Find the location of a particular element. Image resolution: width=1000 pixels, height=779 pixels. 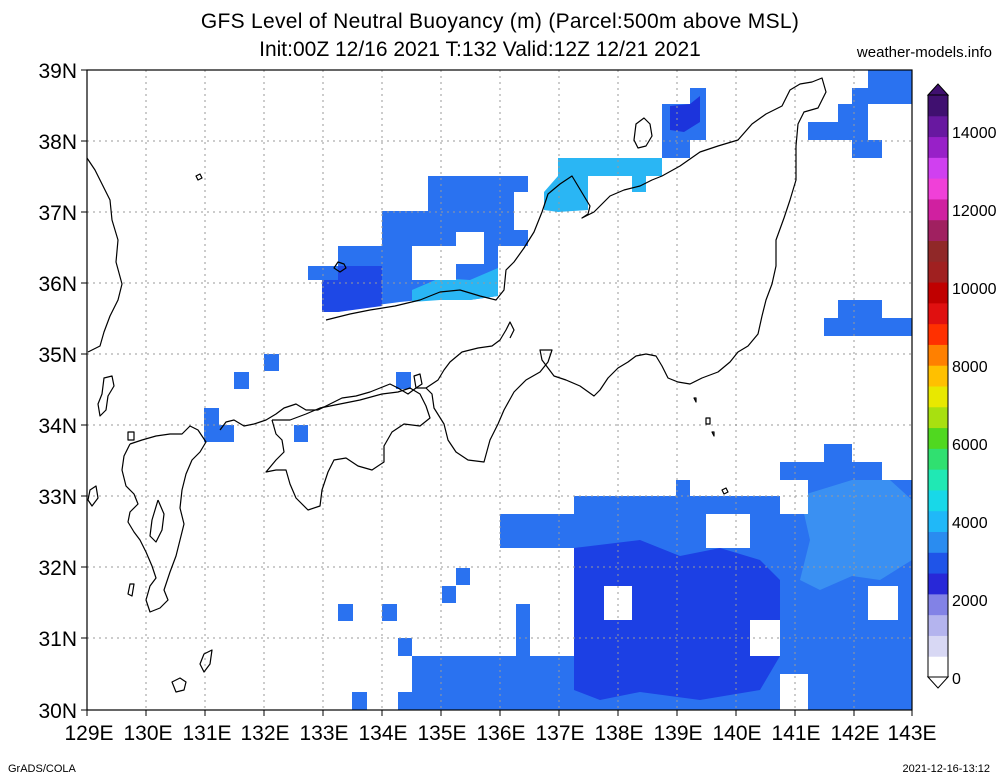

lat-label: 30N is located at coordinates (57, 711).